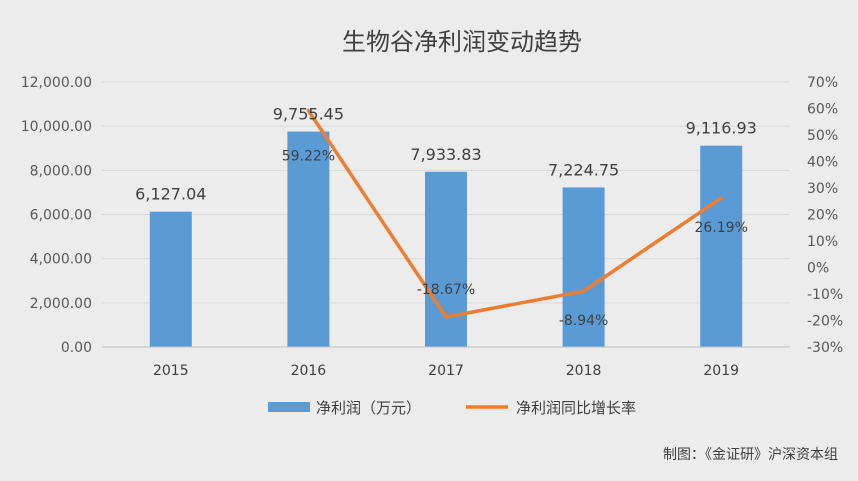 The width and height of the screenshot is (858, 481). Describe the element at coordinates (61, 304) in the screenshot. I see `left-tick-label: 2,000.00` at that location.